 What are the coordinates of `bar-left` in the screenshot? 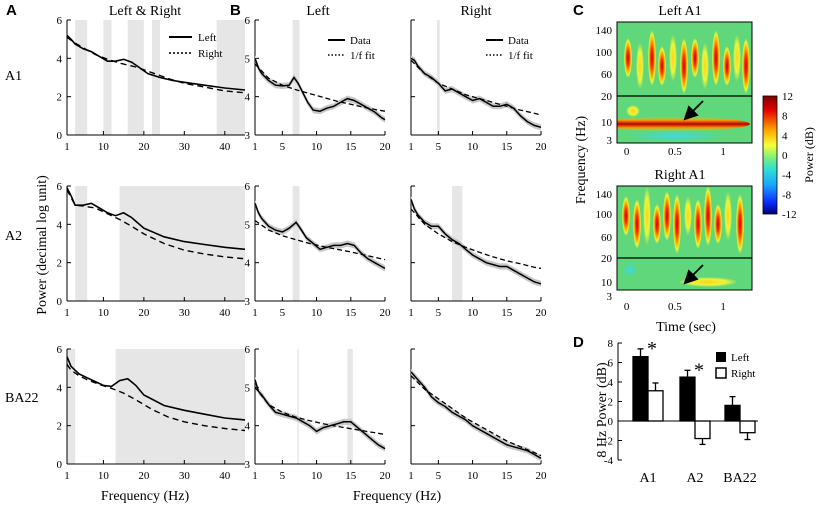 It's located at (732, 413).